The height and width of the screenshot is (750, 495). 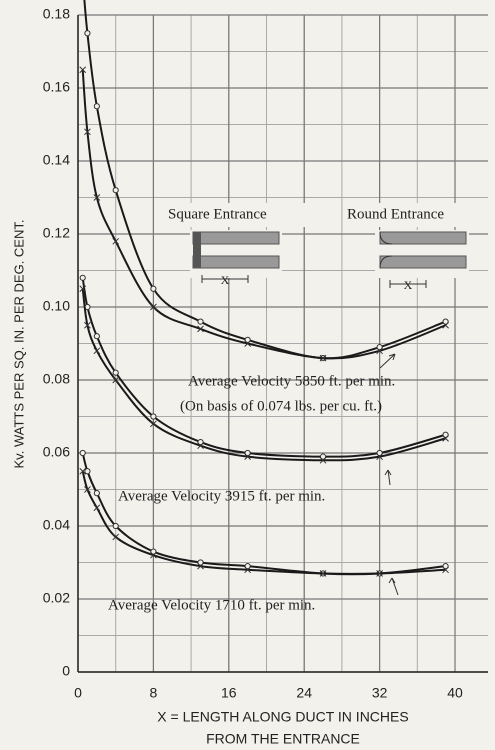 I want to click on x-tick-label: 32, so click(x=380, y=693).